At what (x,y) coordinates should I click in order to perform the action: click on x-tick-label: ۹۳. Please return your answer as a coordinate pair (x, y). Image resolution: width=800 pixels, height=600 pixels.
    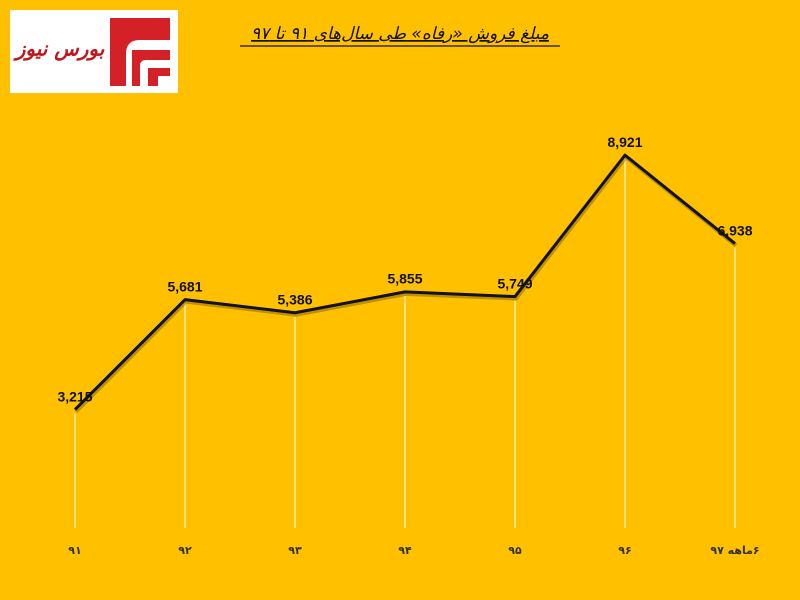
    Looking at the image, I should click on (295, 550).